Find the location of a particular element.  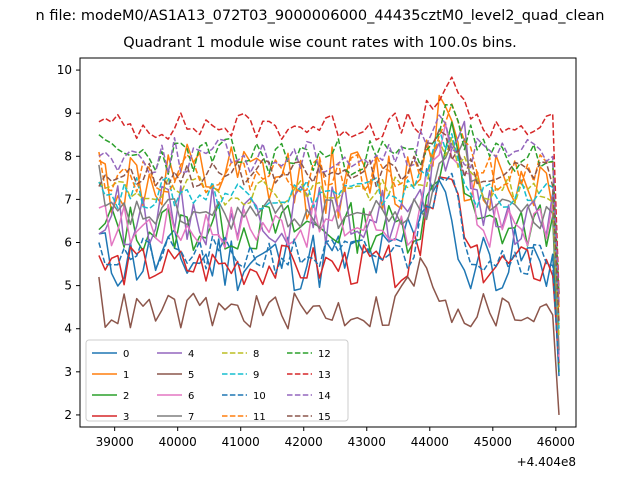

legend-label: 4 is located at coordinates (191, 354).